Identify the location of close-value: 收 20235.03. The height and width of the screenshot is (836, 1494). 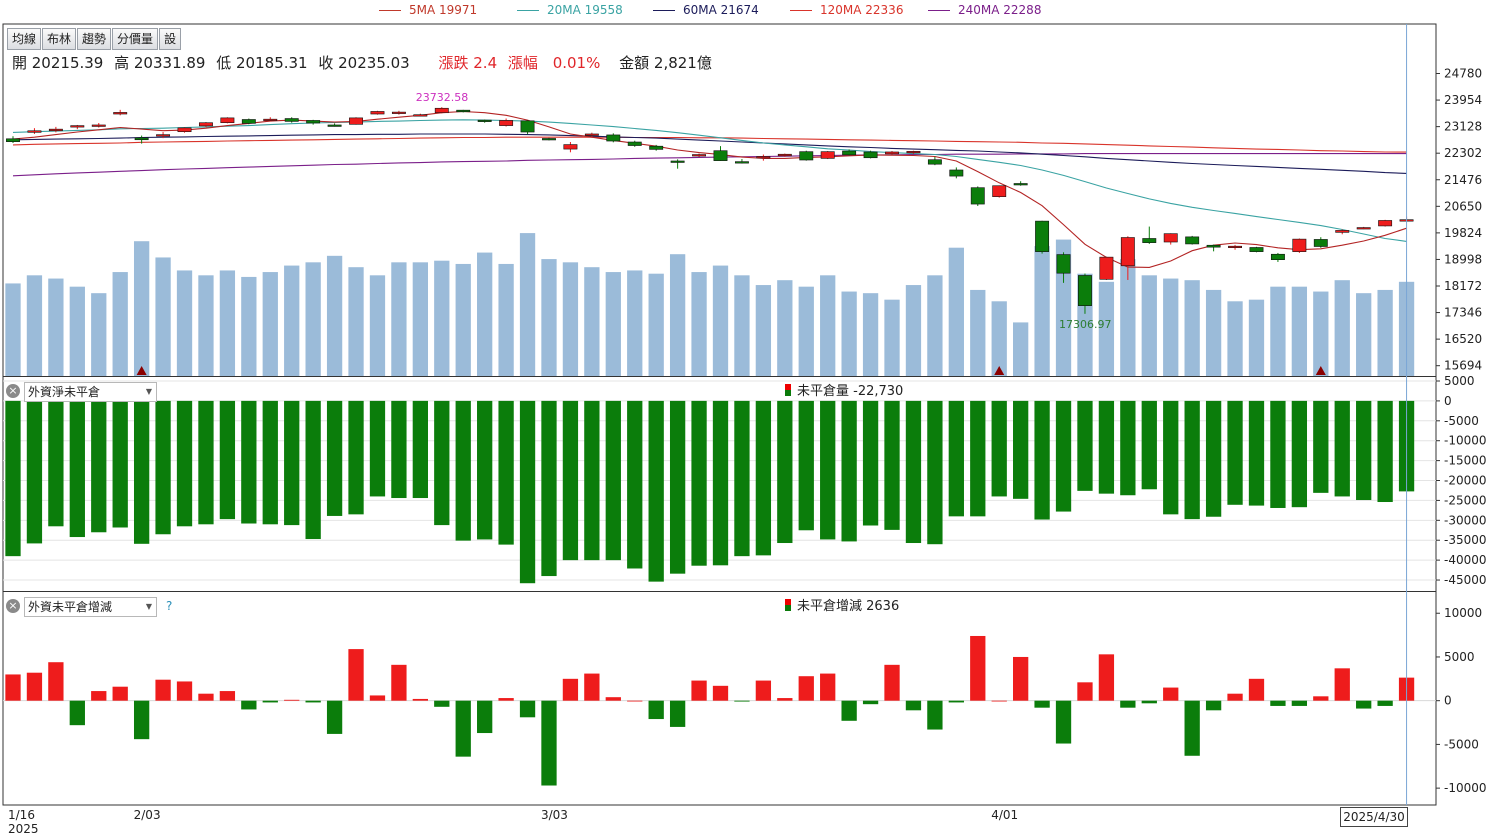
(364, 63).